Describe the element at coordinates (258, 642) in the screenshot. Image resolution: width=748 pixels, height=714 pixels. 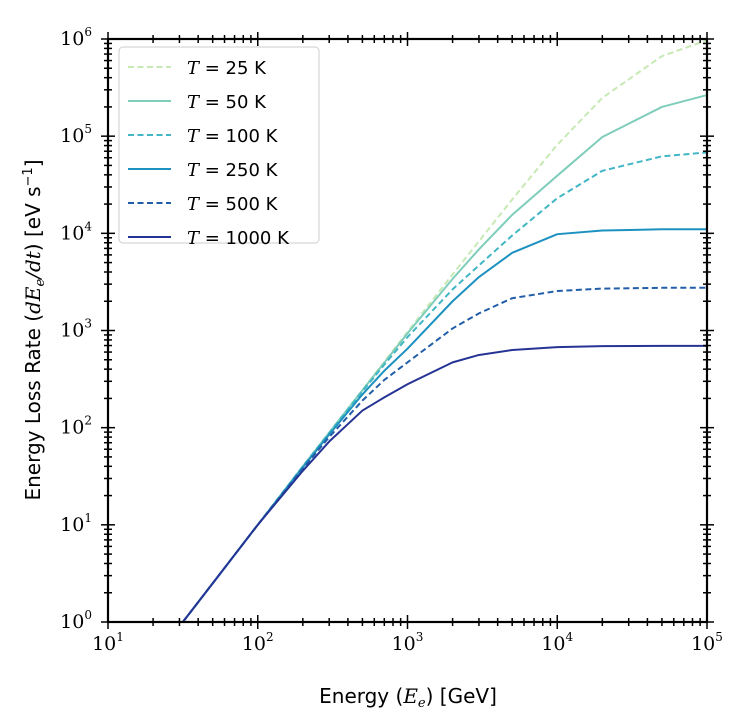
I see `x-tick-label: 10²` at that location.